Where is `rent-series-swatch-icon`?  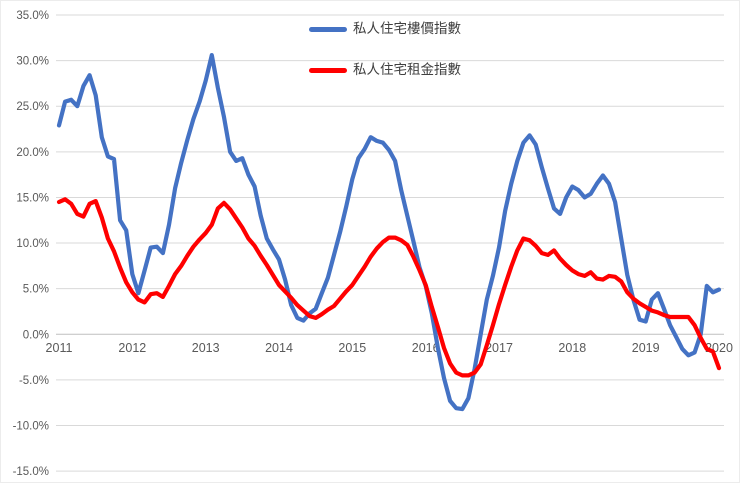 rent-series-swatch-icon is located at coordinates (328, 70).